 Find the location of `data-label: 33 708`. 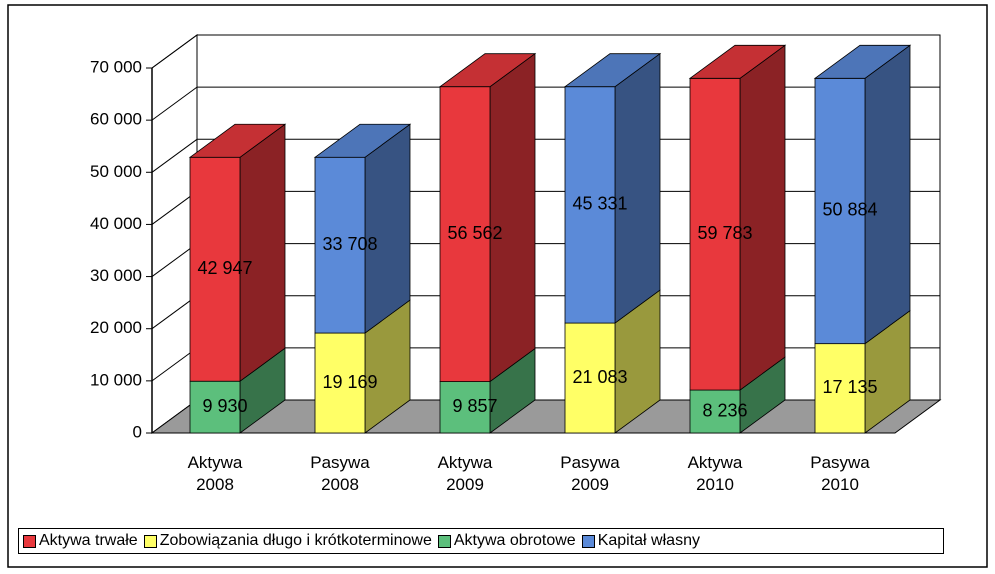

data-label: 33 708 is located at coordinates (349, 244).